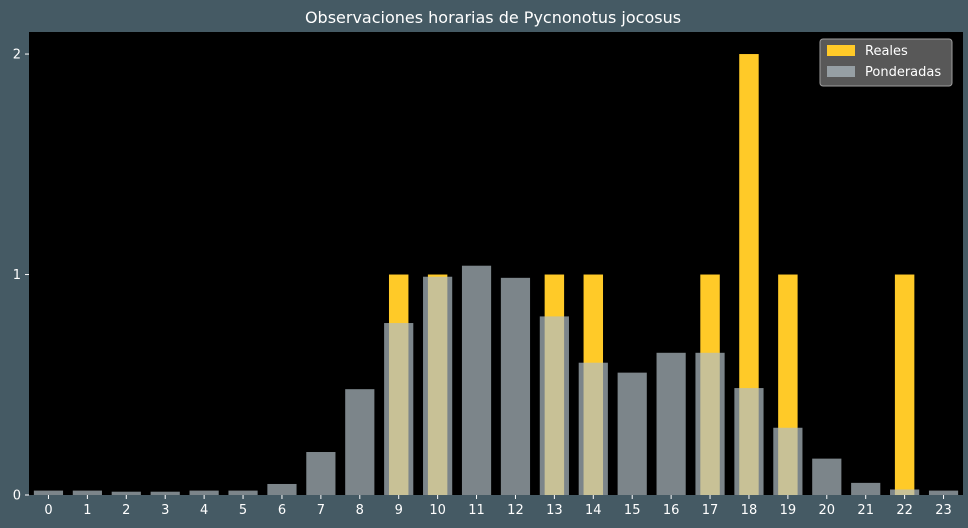 This screenshot has width=968, height=528. I want to click on x-axis: 0 1 2 3 4 5 6 7 8 9 10 11 12 13 14 15 16 17 18 19 20 21 22 23, so click(498, 506).